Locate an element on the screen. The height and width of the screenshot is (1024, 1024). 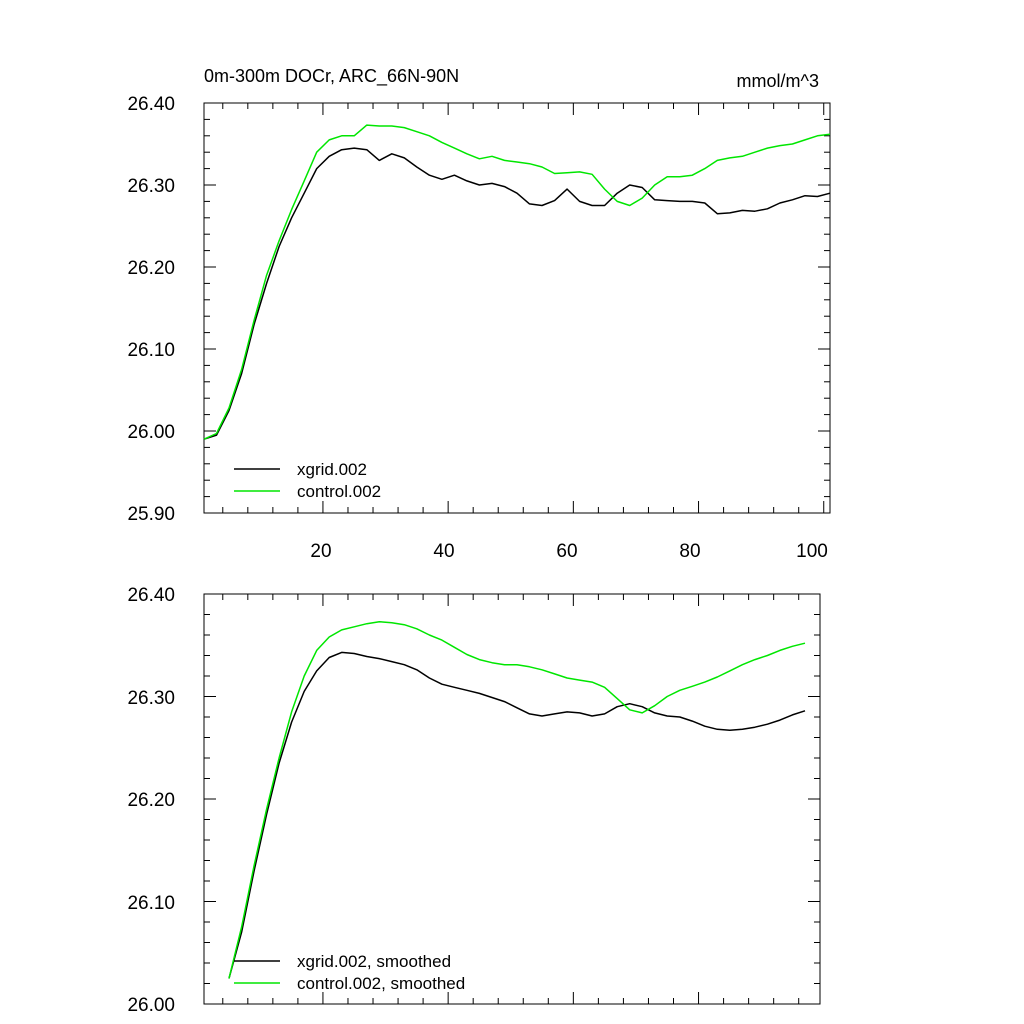
x-tick-label: 60 is located at coordinates (566, 551).